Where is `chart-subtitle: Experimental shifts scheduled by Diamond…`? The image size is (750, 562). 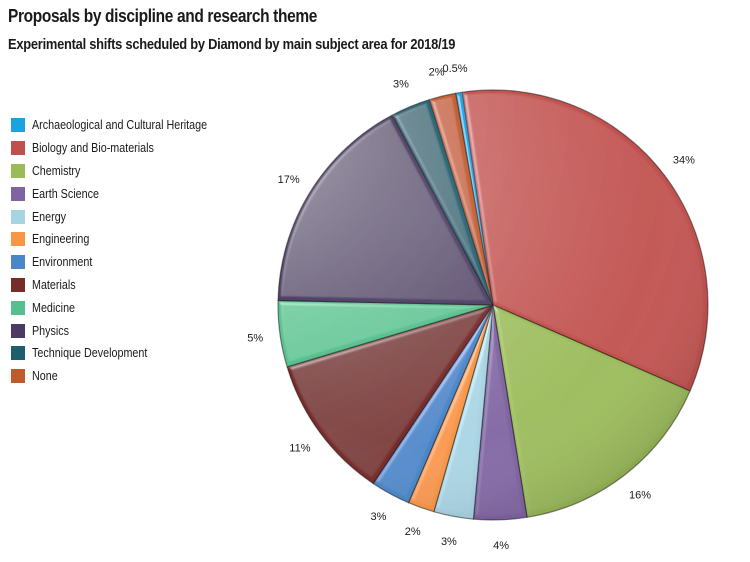 chart-subtitle: Experimental shifts scheduled by Diamond… is located at coordinates (232, 44).